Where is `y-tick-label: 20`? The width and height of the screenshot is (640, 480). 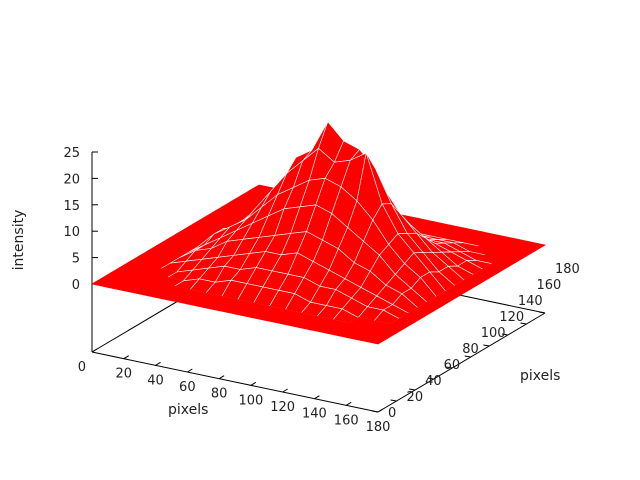 y-tick-label: 20 is located at coordinates (415, 397).